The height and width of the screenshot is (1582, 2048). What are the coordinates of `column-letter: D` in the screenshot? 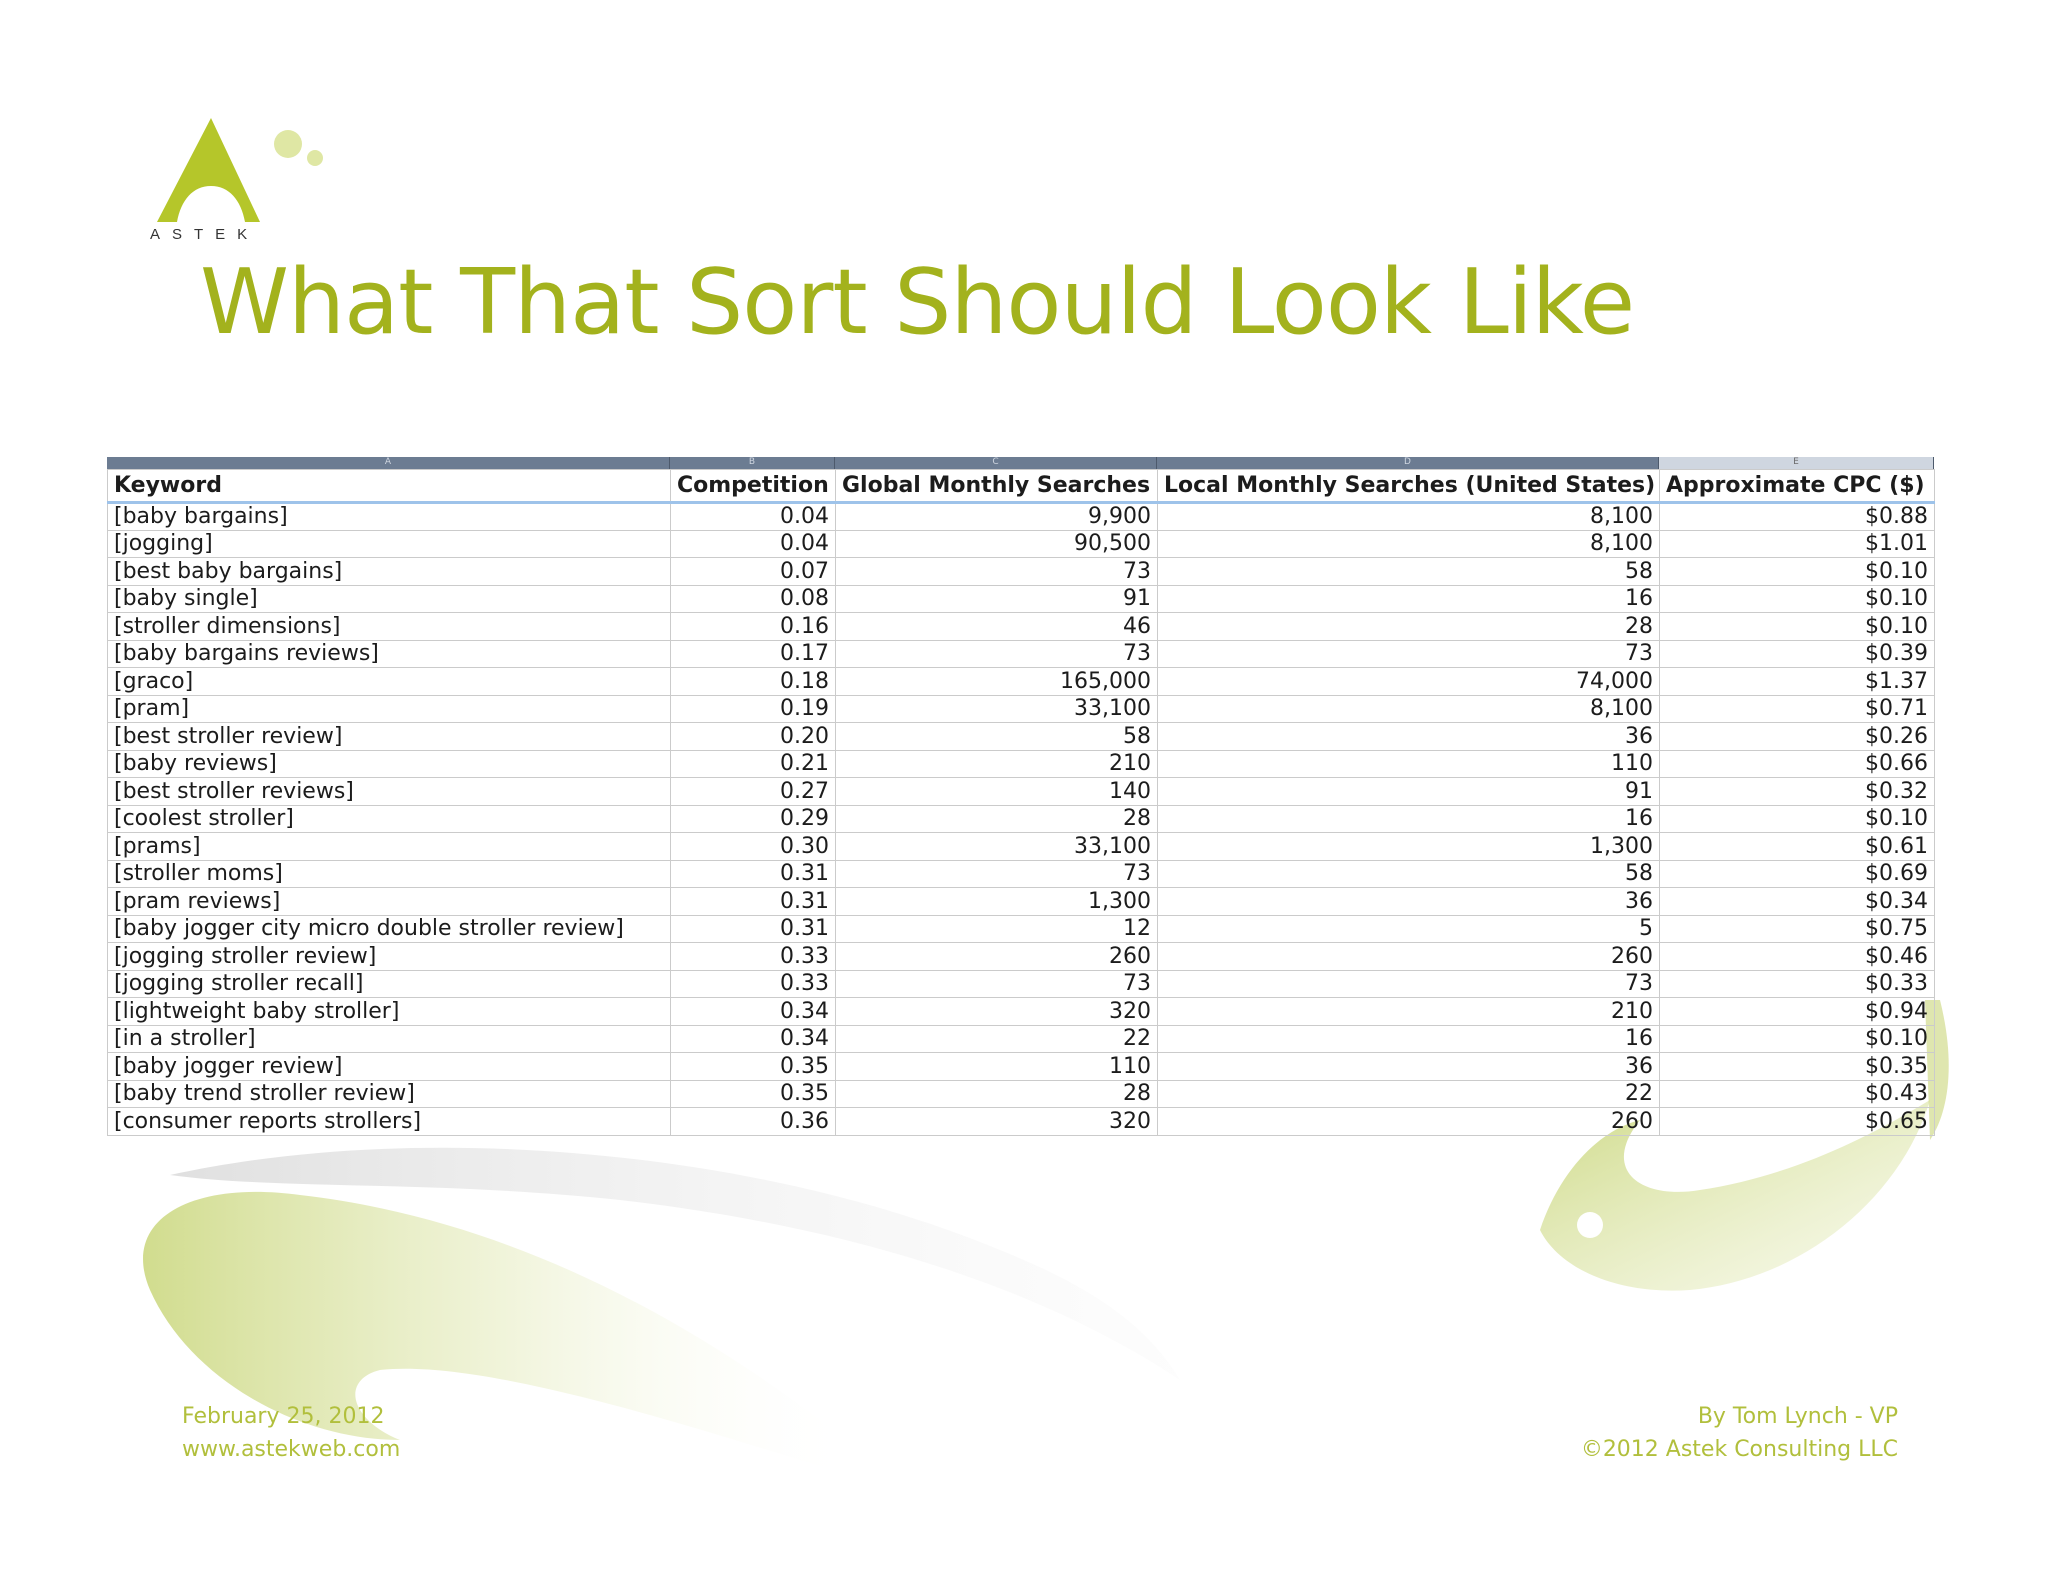 It's located at (1408, 463).